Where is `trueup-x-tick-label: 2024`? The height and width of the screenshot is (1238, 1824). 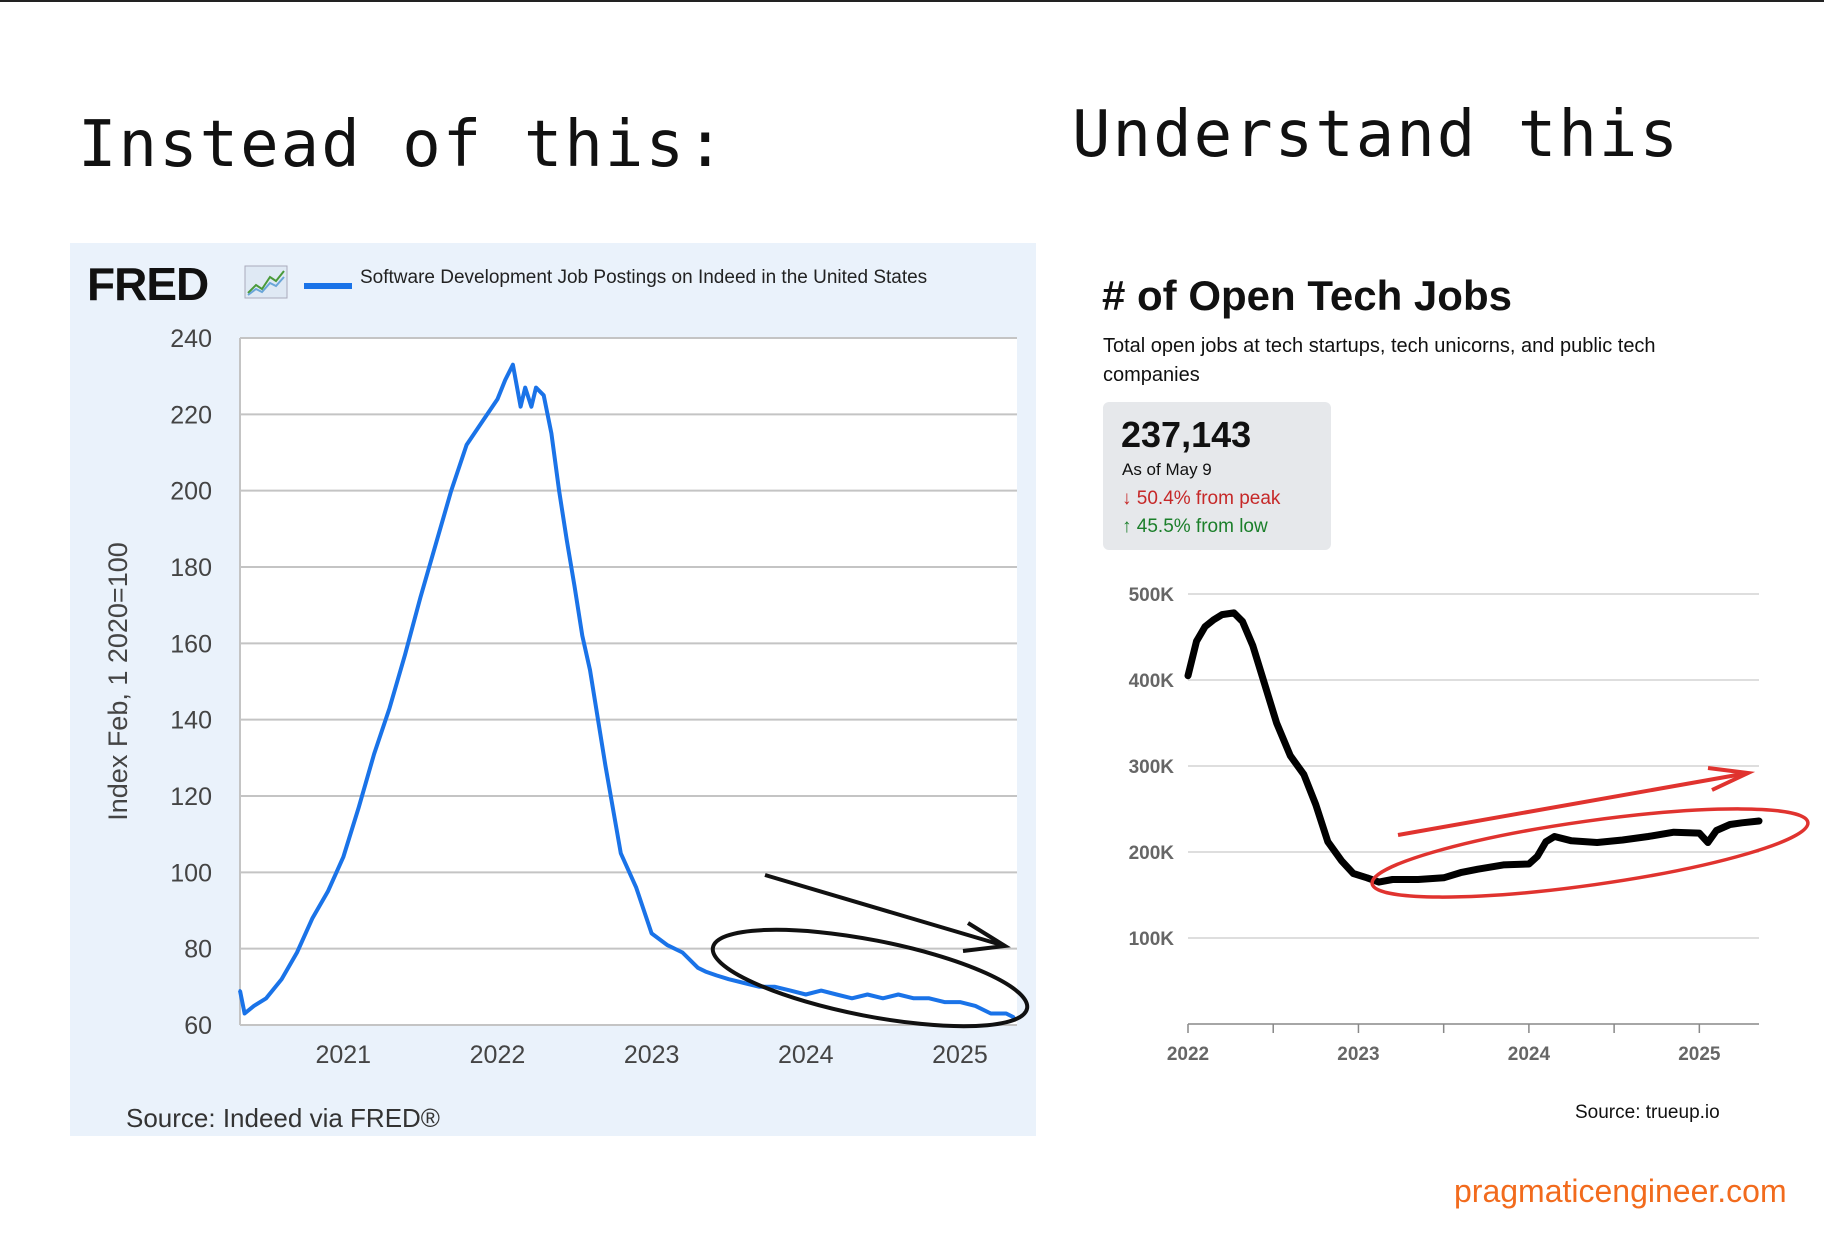 trueup-x-tick-label: 2024 is located at coordinates (1529, 1054).